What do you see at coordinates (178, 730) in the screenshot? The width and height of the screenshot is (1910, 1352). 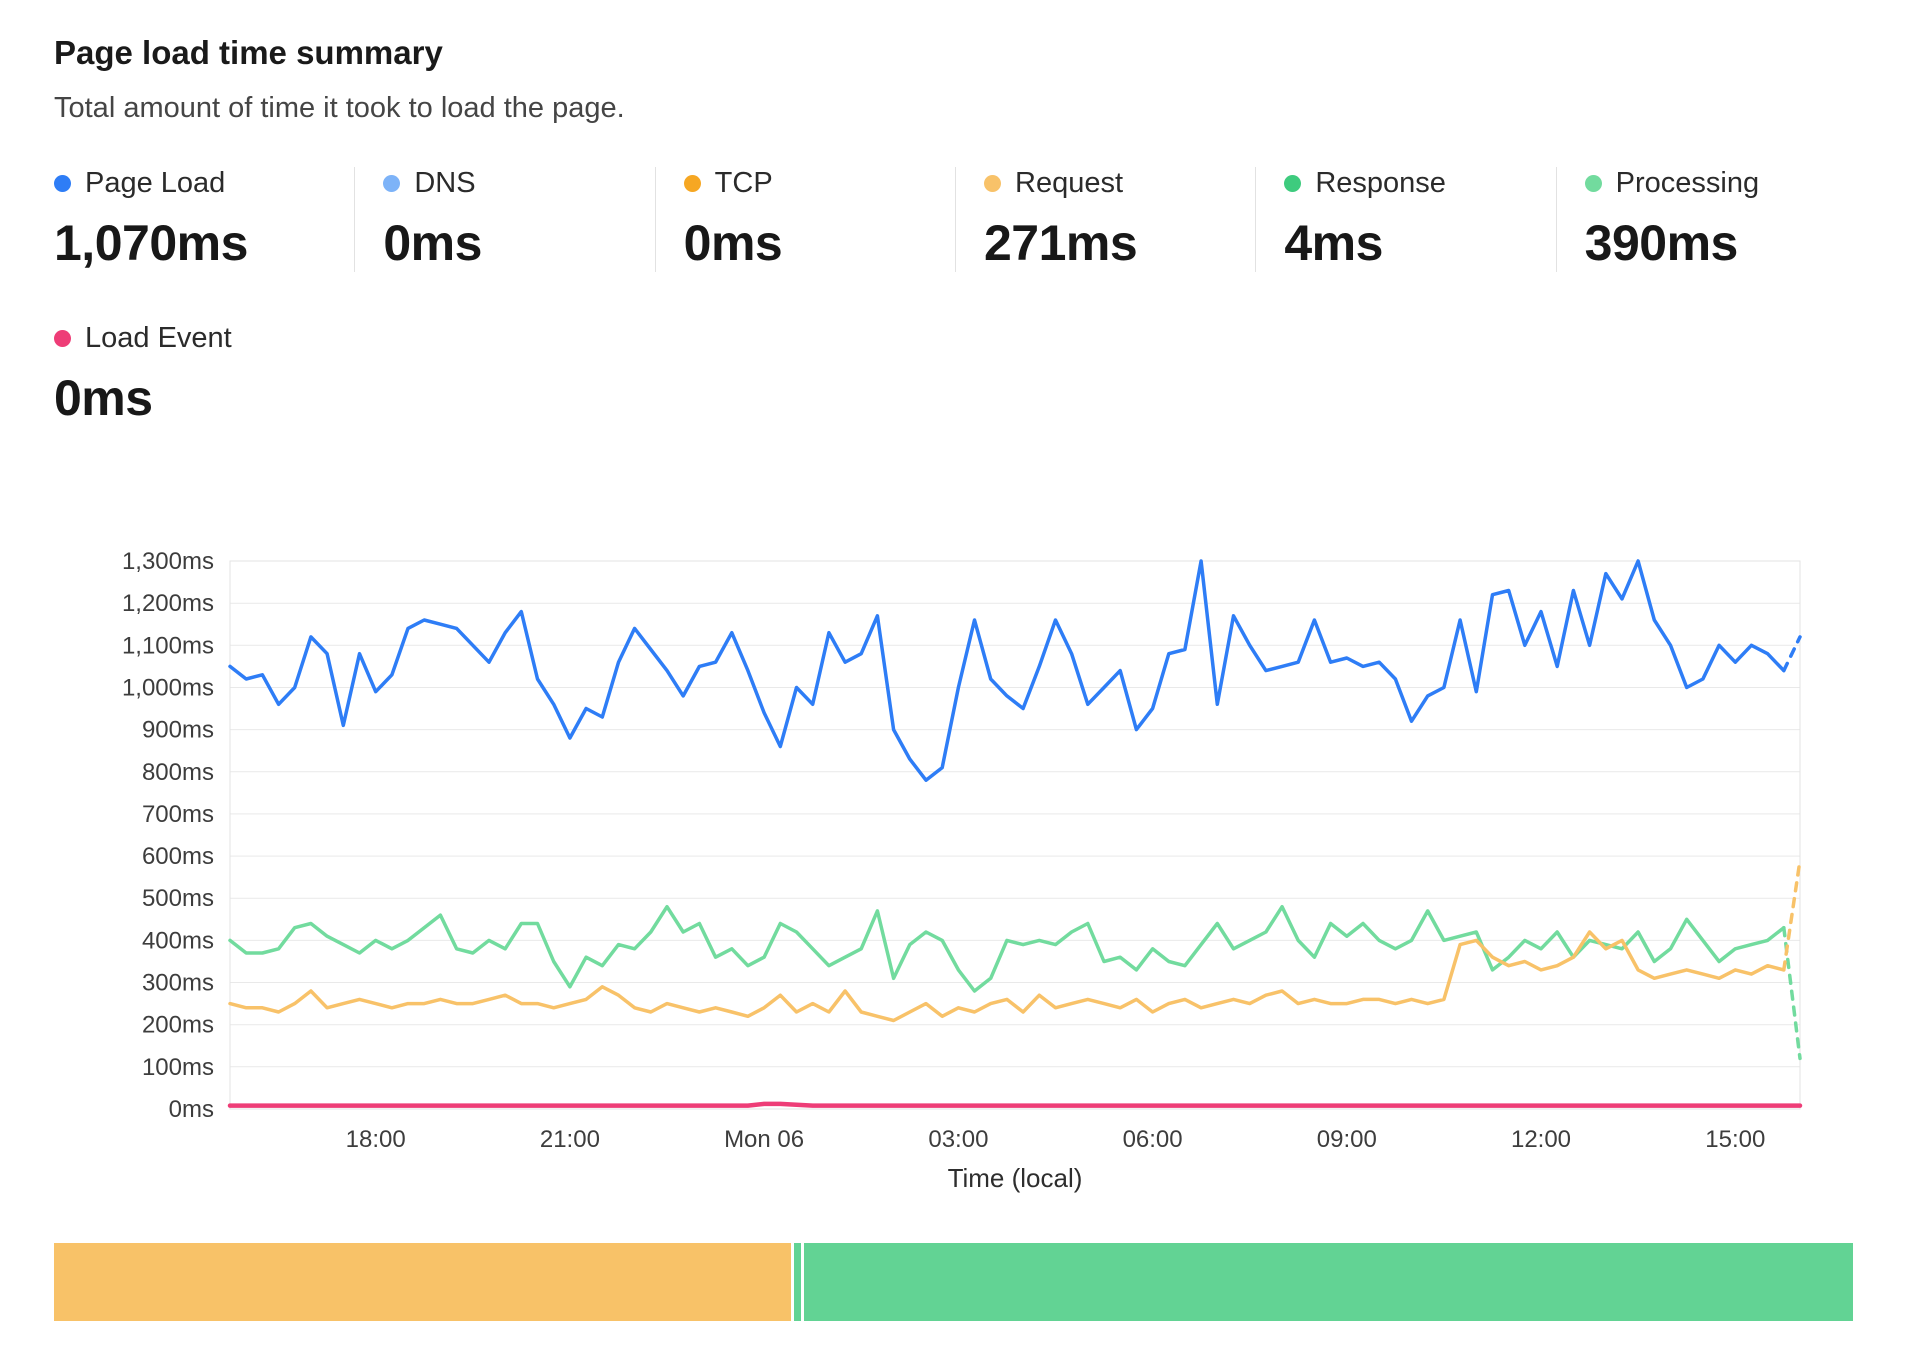 I see `svg-text: 900ms` at bounding box center [178, 730].